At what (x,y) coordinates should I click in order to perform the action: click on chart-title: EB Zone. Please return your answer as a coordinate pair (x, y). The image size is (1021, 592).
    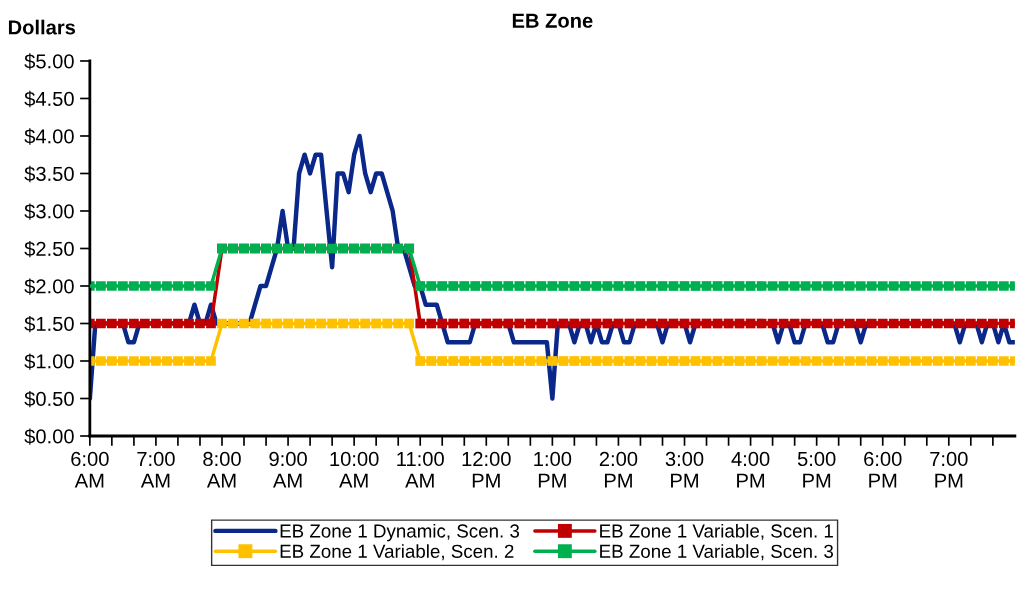
    Looking at the image, I should click on (552, 20).